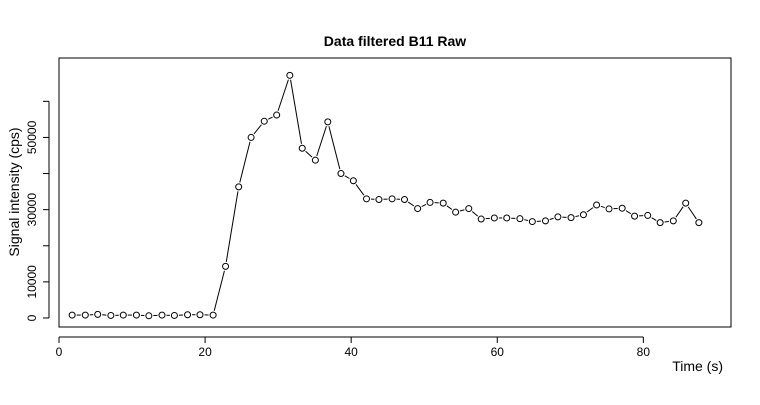  I want to click on x-axis: 0 20 40 60 80, so click(353, 348).